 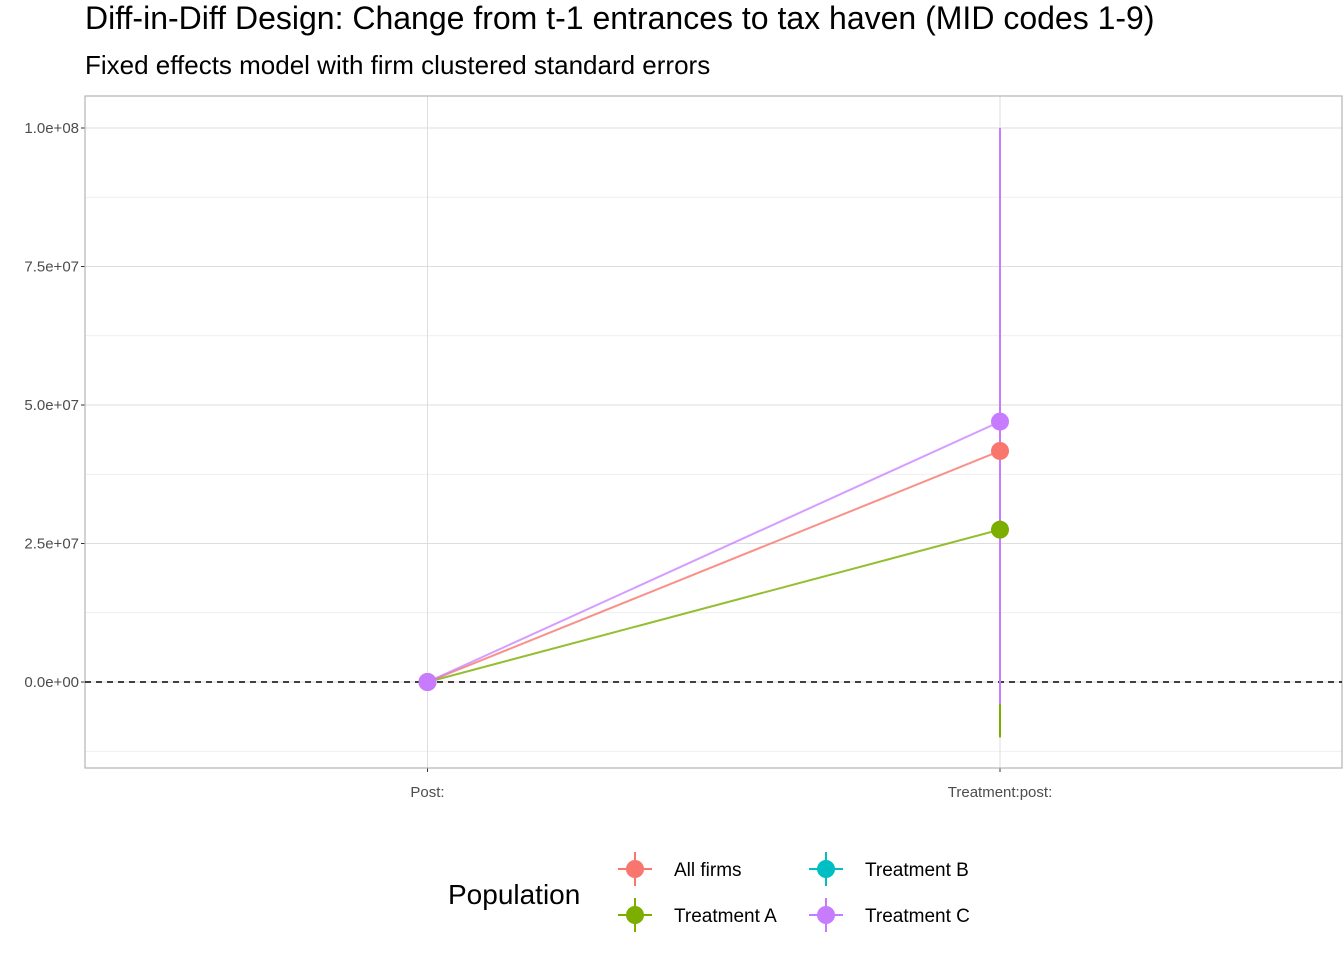 I want to click on y-tick-label: 5.0e+07, so click(x=51, y=405).